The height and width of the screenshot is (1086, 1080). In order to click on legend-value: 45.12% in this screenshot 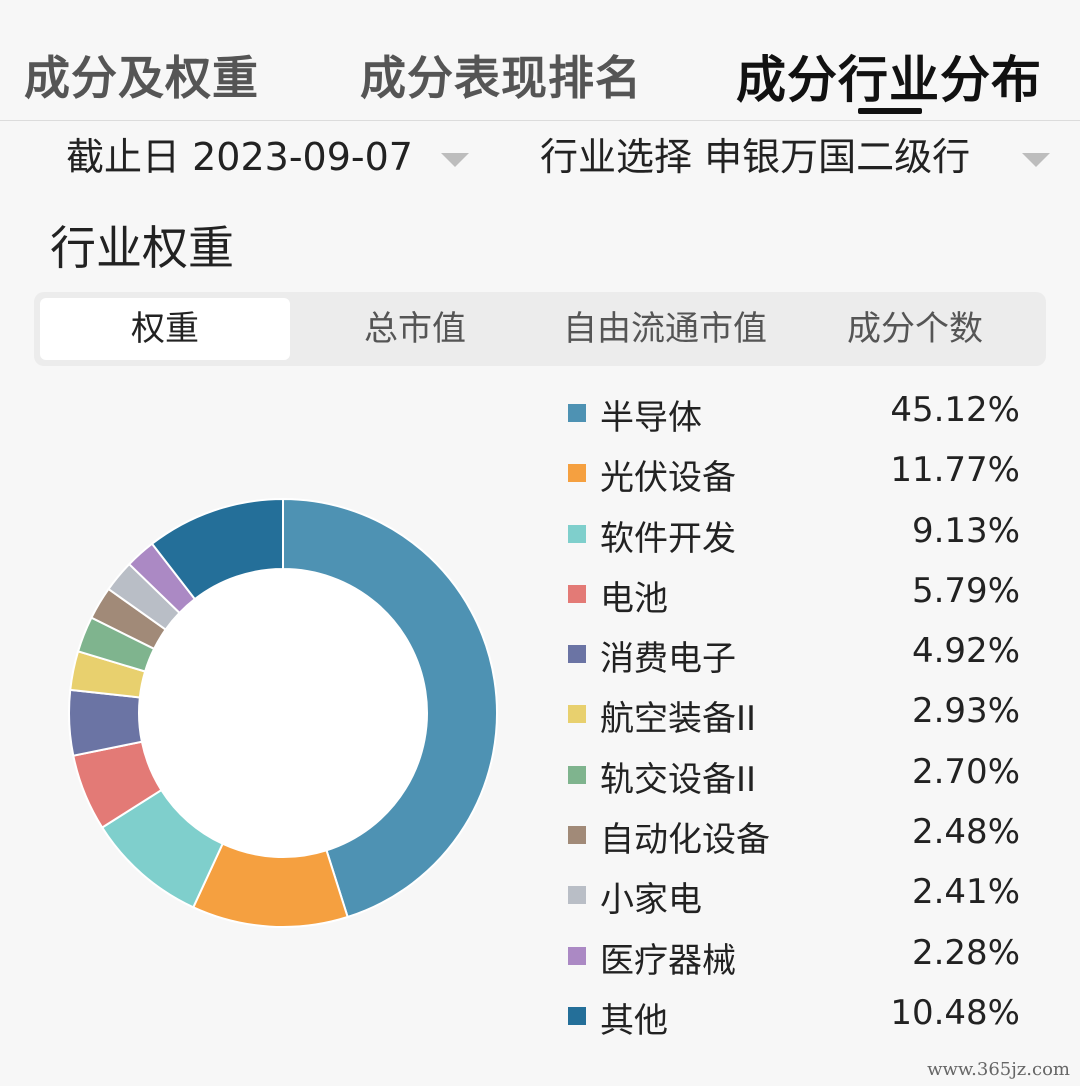, I will do `click(955, 410)`.